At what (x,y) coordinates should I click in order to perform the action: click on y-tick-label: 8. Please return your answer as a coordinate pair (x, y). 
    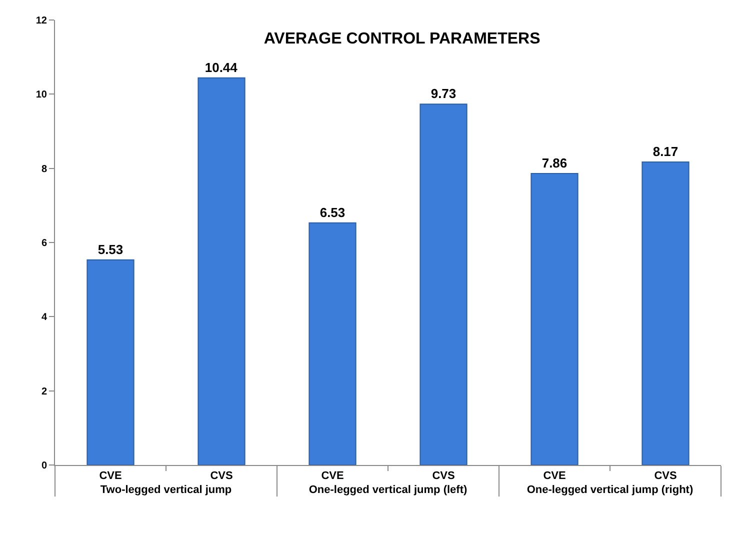
    Looking at the image, I should click on (44, 169).